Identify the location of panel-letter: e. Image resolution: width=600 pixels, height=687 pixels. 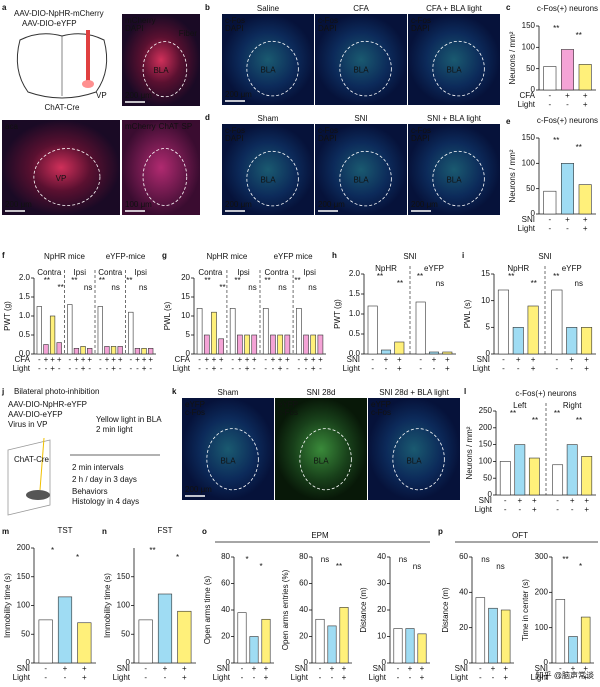
(508, 121).